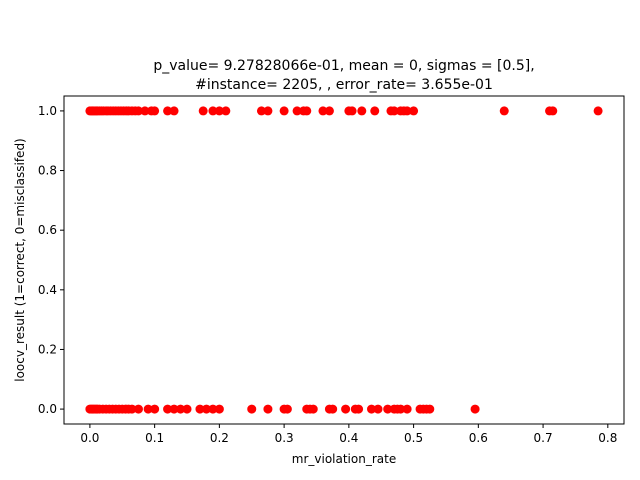 The height and width of the screenshot is (480, 640). What do you see at coordinates (284, 438) in the screenshot?
I see `x-tick-label: 0.3` at bounding box center [284, 438].